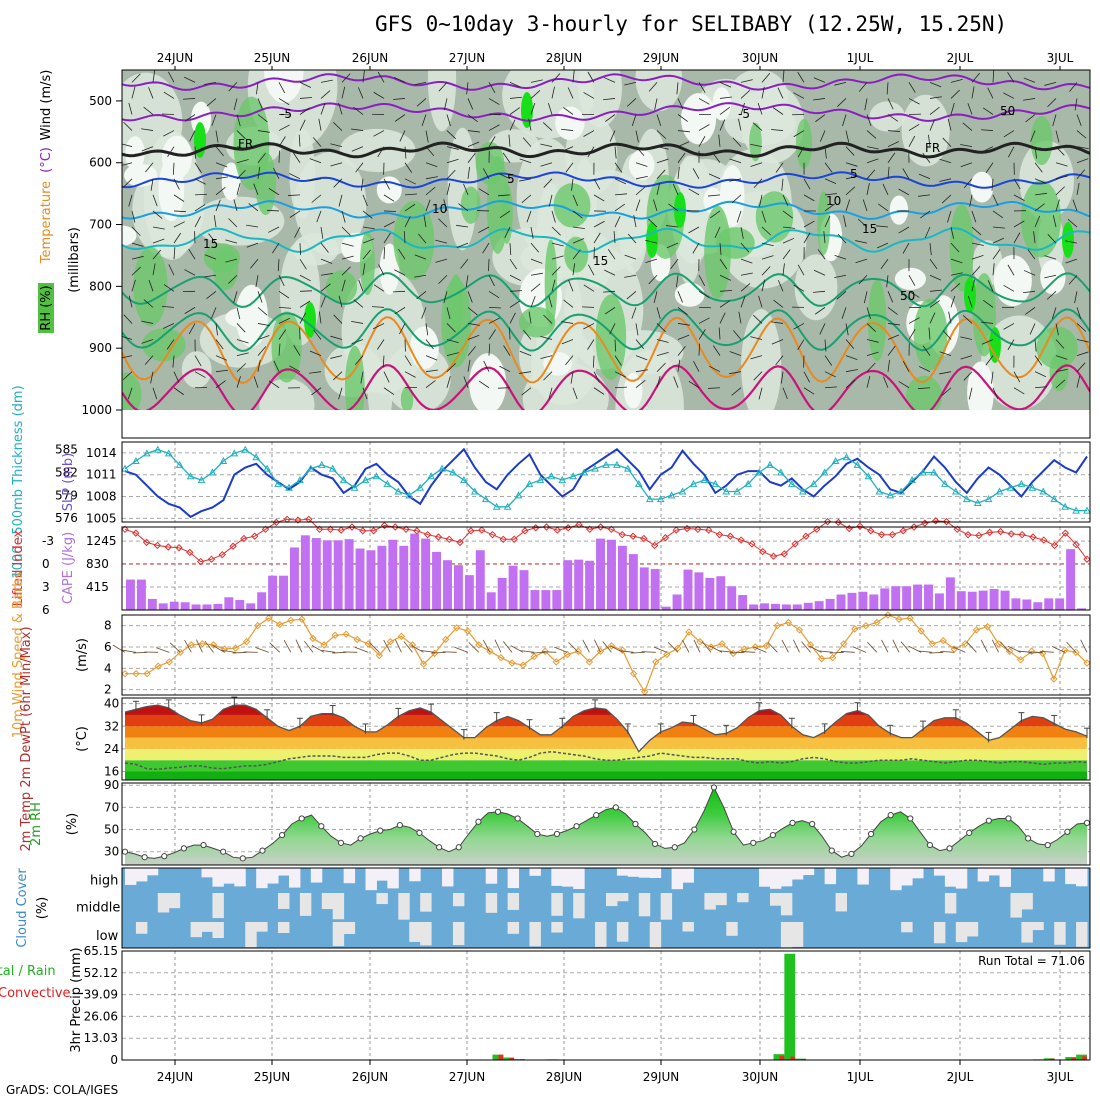 The width and height of the screenshot is (1100, 1100). What do you see at coordinates (66, 450) in the screenshot?
I see `thickness-tick-label: 585` at bounding box center [66, 450].